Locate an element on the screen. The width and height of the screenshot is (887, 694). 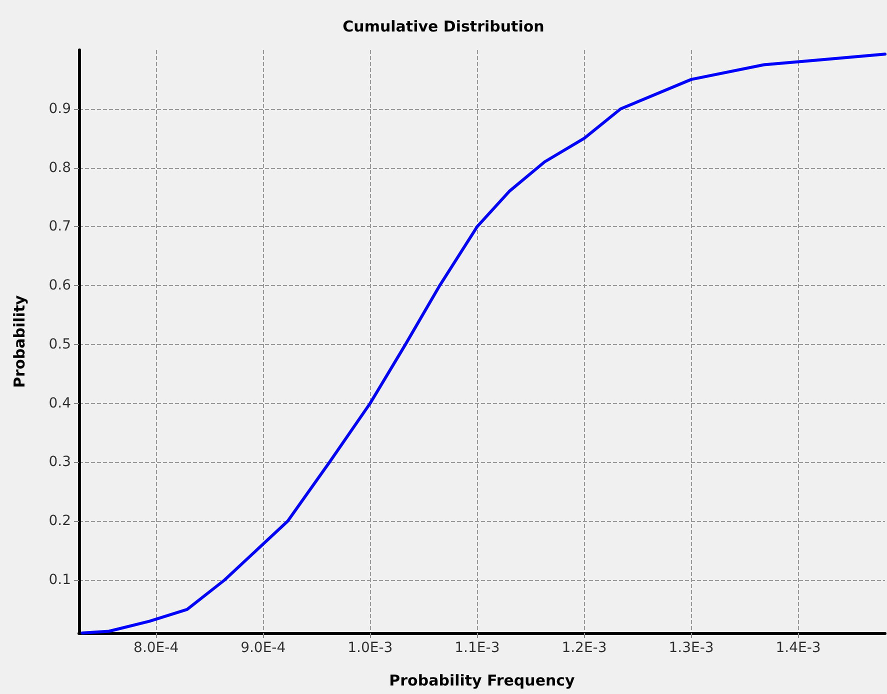
y-tick-label: 0.3 is located at coordinates (59, 462).